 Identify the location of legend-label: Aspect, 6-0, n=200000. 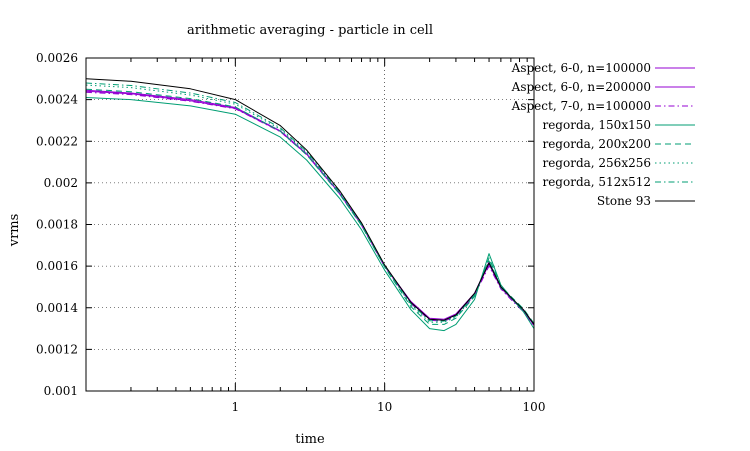
(581, 87).